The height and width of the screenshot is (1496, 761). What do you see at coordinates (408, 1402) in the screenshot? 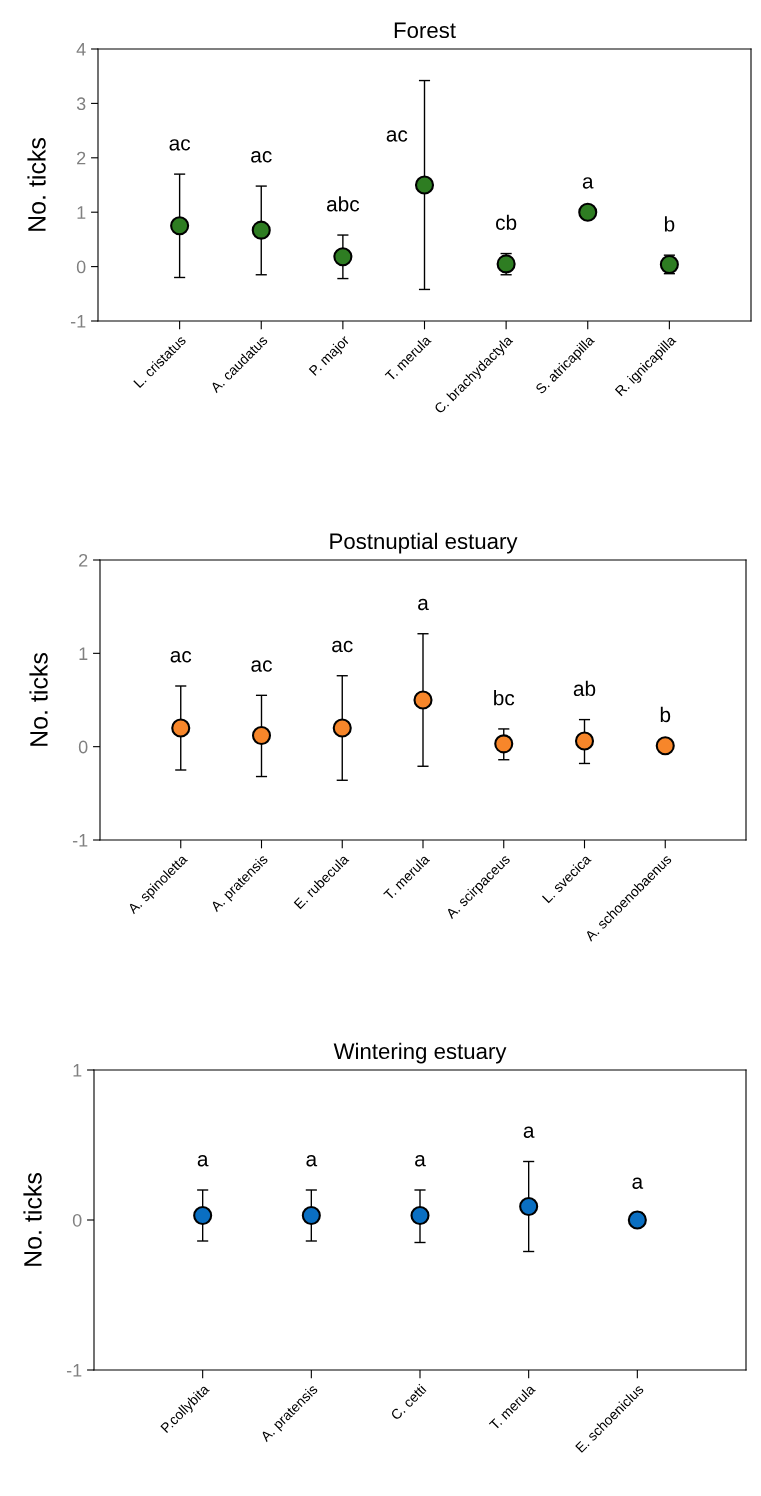
I see `x-tick-label: C. cetti` at bounding box center [408, 1402].